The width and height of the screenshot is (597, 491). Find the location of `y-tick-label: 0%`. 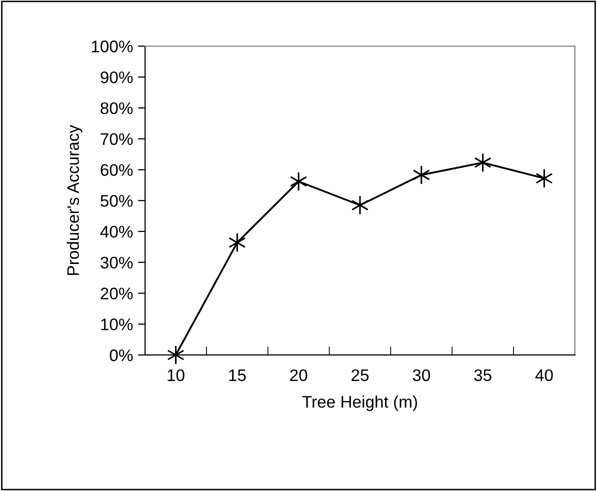

y-tick-label: 0% is located at coordinates (121, 355).